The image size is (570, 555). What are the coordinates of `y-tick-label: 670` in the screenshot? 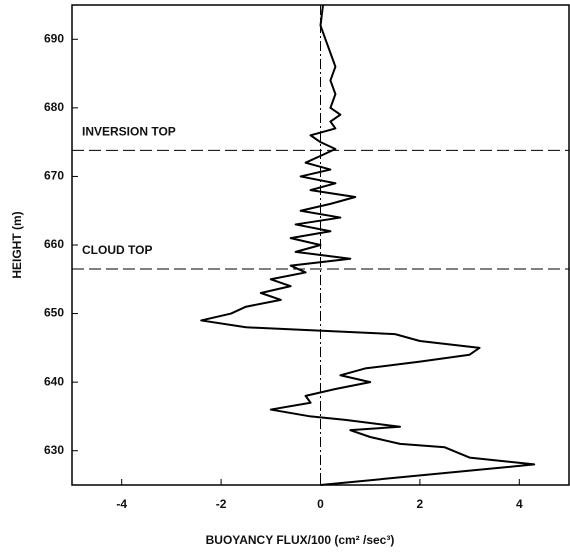 It's located at (54, 176).